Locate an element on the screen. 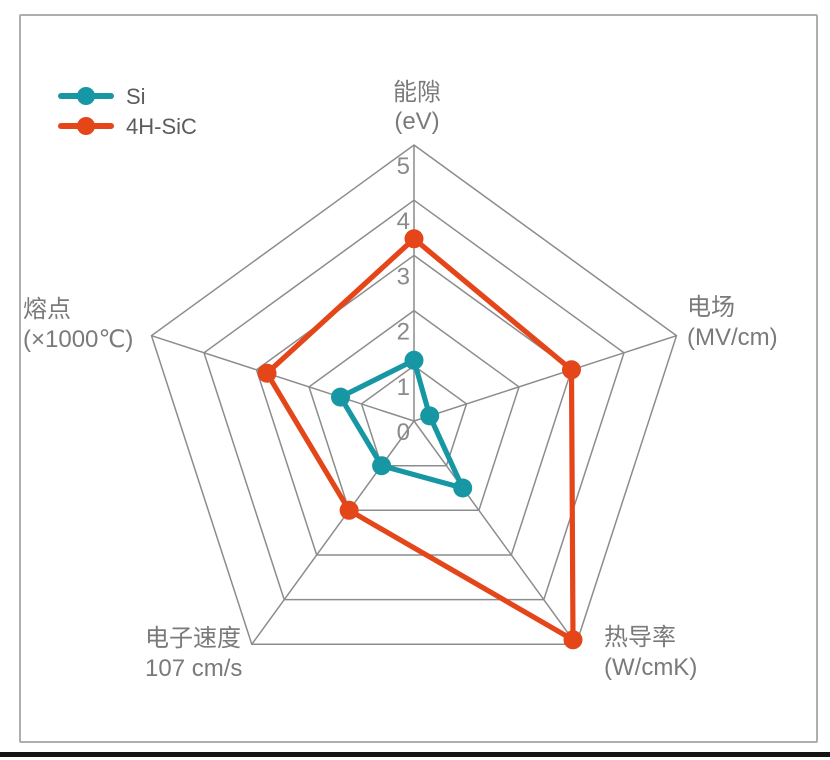  series-Si-line is located at coordinates (401, 424).